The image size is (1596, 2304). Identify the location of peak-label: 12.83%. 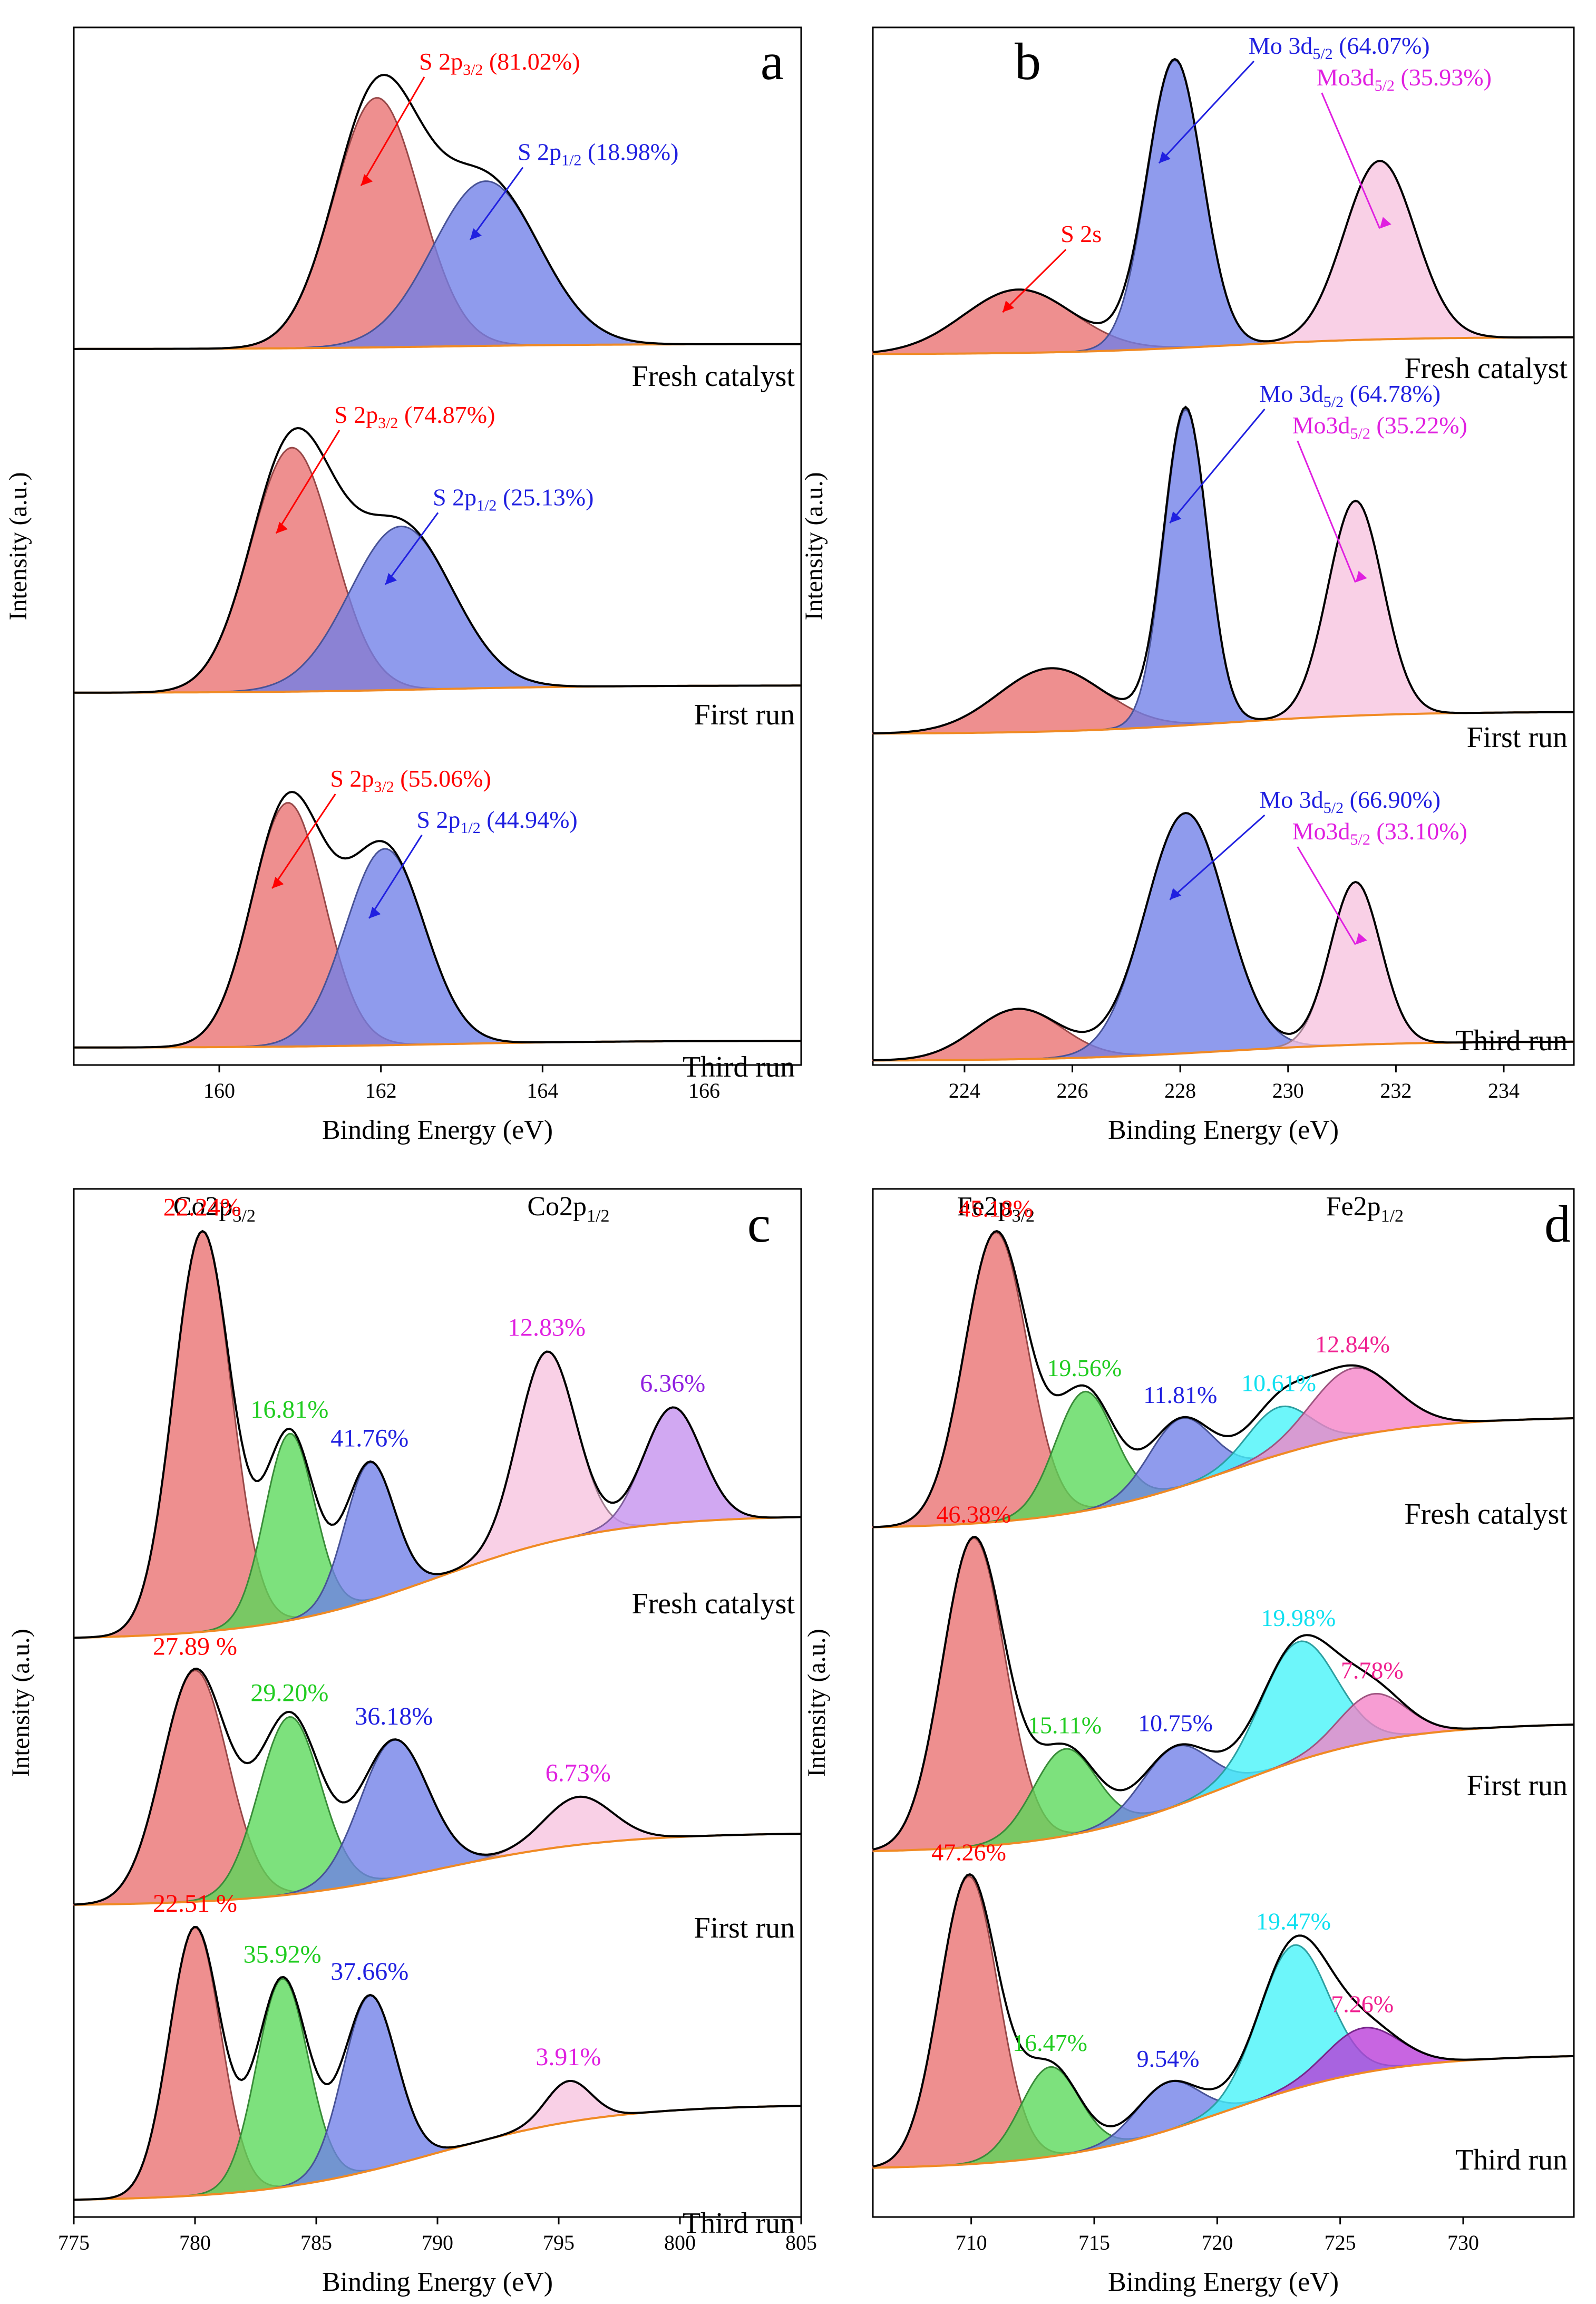
(547, 1328).